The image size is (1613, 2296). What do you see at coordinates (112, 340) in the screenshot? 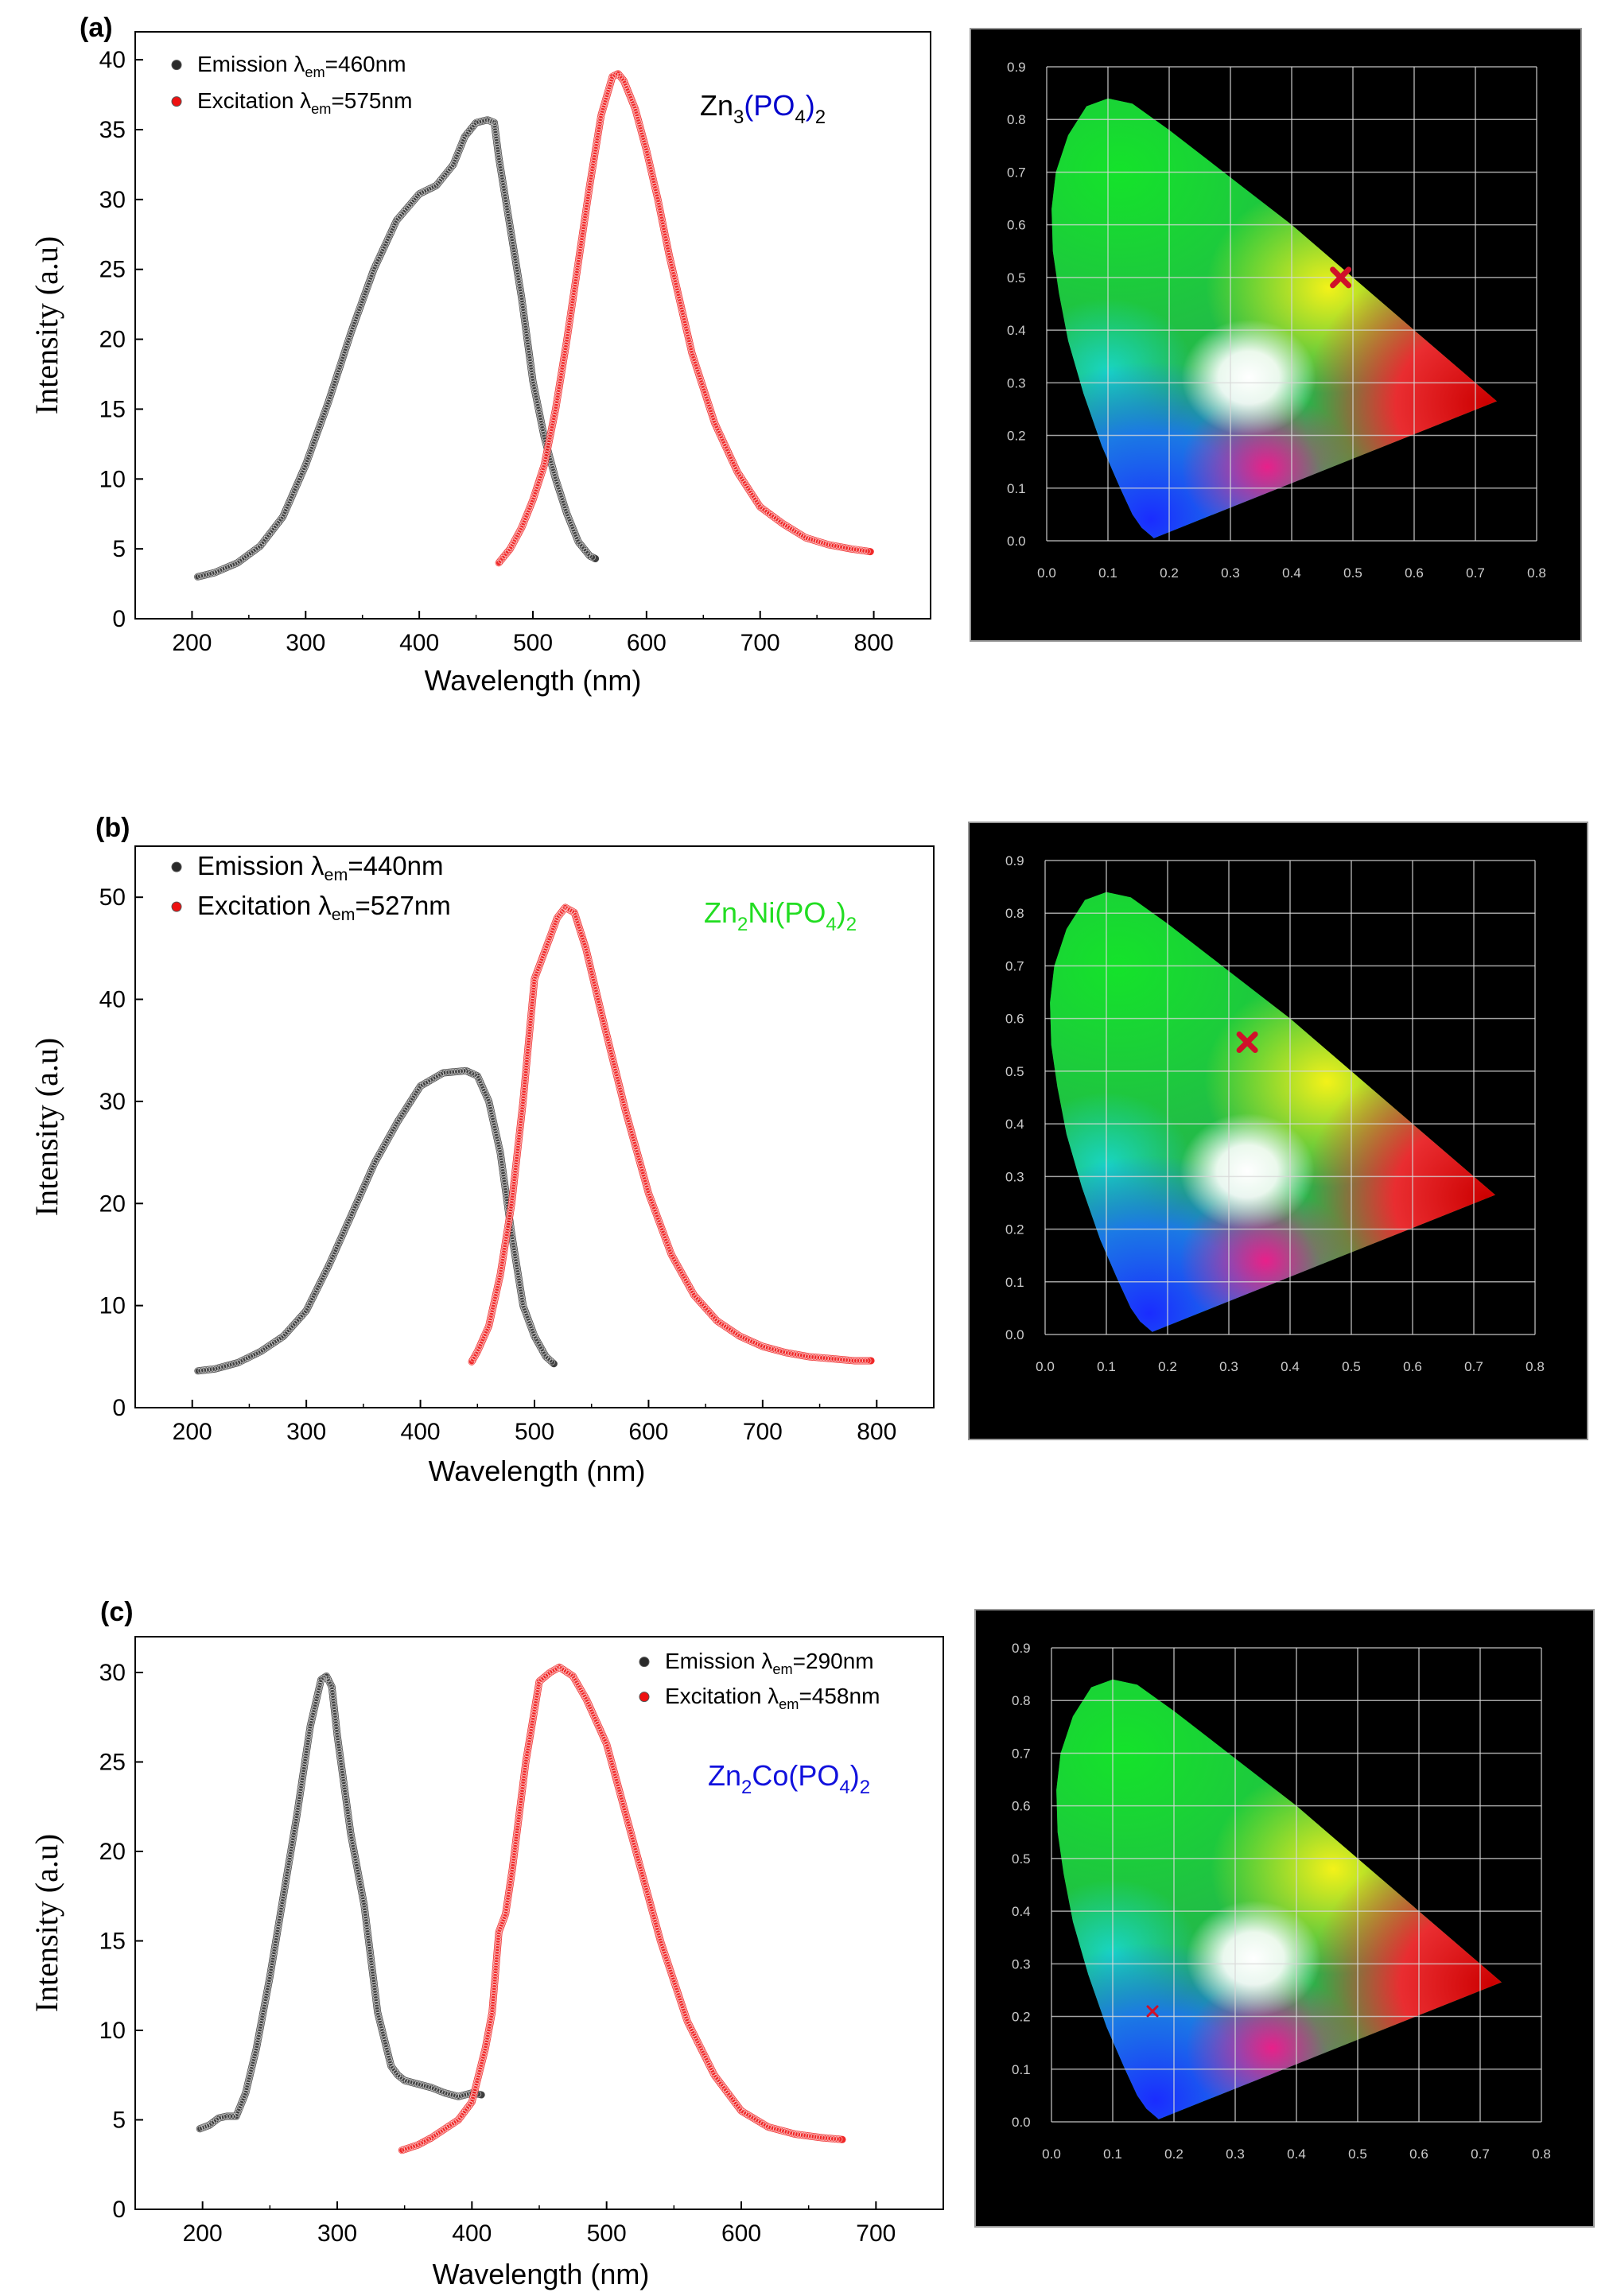
I see `y-tick-label: 20` at bounding box center [112, 340].